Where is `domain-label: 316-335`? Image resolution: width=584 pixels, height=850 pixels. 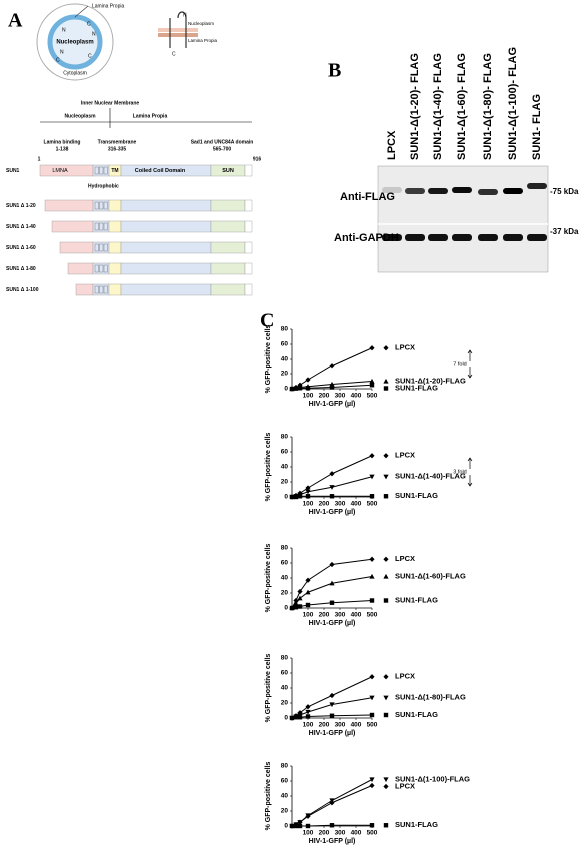 domain-label: 316-335 is located at coordinates (117, 149).